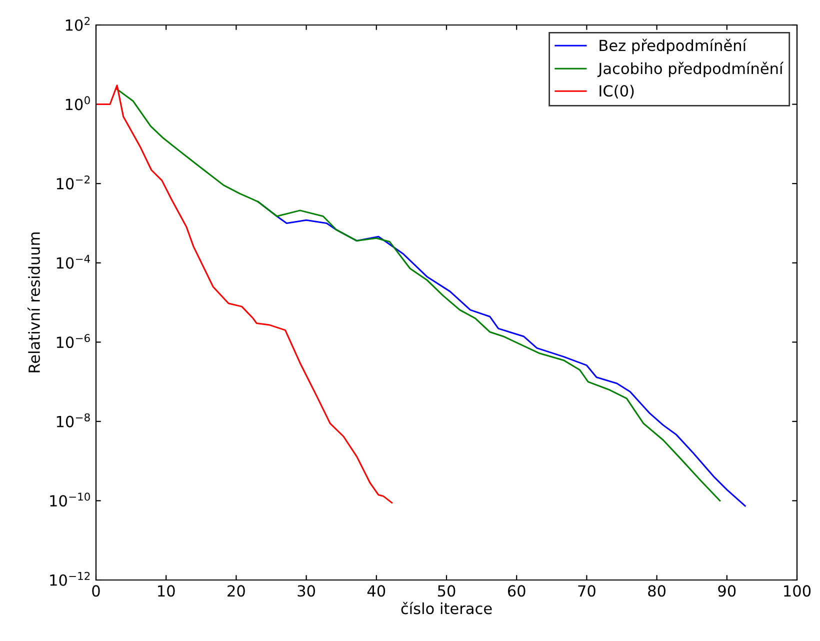 This screenshot has width=820, height=641. Describe the element at coordinates (446, 608) in the screenshot. I see `x-axis-title: číslo iterace` at that location.